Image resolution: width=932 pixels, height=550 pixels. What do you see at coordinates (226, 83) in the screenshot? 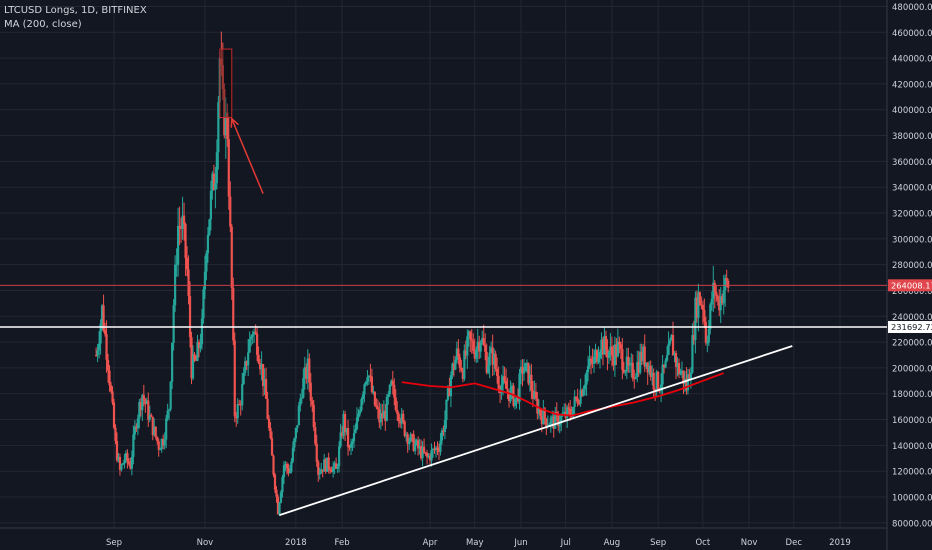
I see `highlight-box` at bounding box center [226, 83].